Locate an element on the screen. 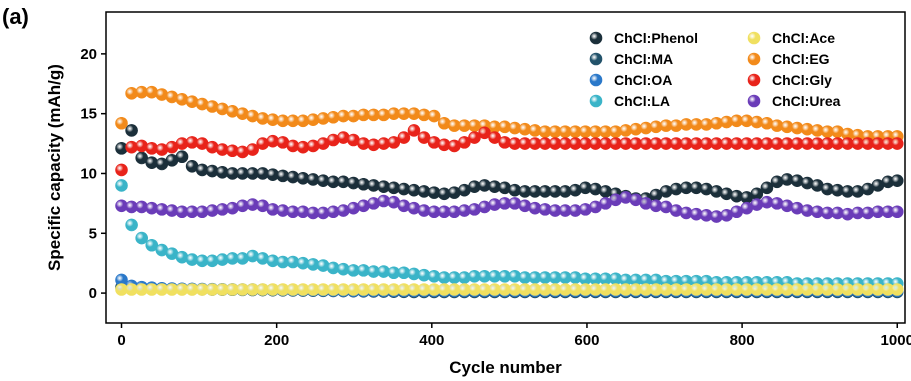 This screenshot has width=911, height=381. legend-label: ChCl:Gly is located at coordinates (802, 80).